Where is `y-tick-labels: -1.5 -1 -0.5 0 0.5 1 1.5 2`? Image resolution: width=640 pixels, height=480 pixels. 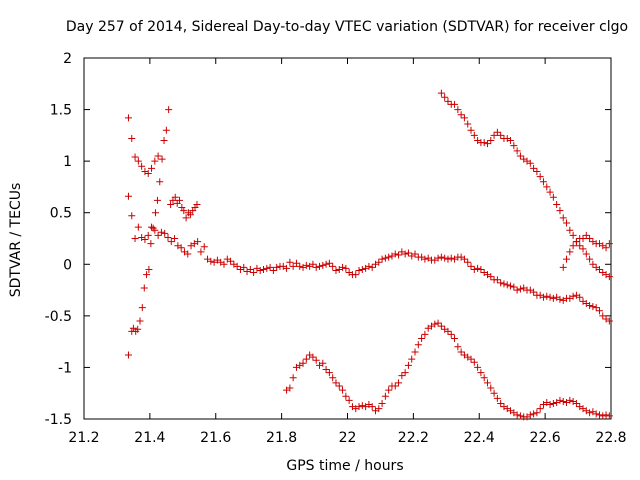 y-tick-labels: -1.5 -1 -0.5 0 0.5 1 1.5 2 is located at coordinates (58, 239).